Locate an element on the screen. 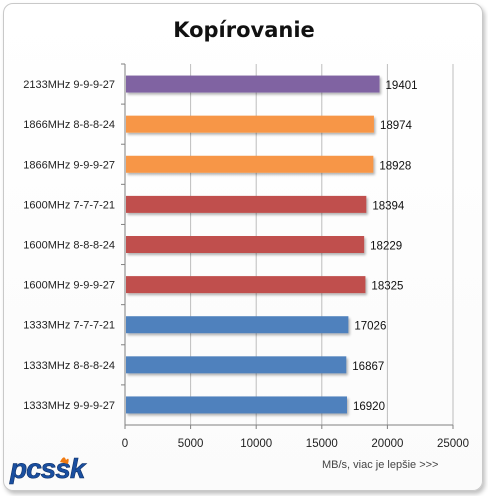 The width and height of the screenshot is (488, 496). x-tick-label: 10000 is located at coordinates (256, 444).